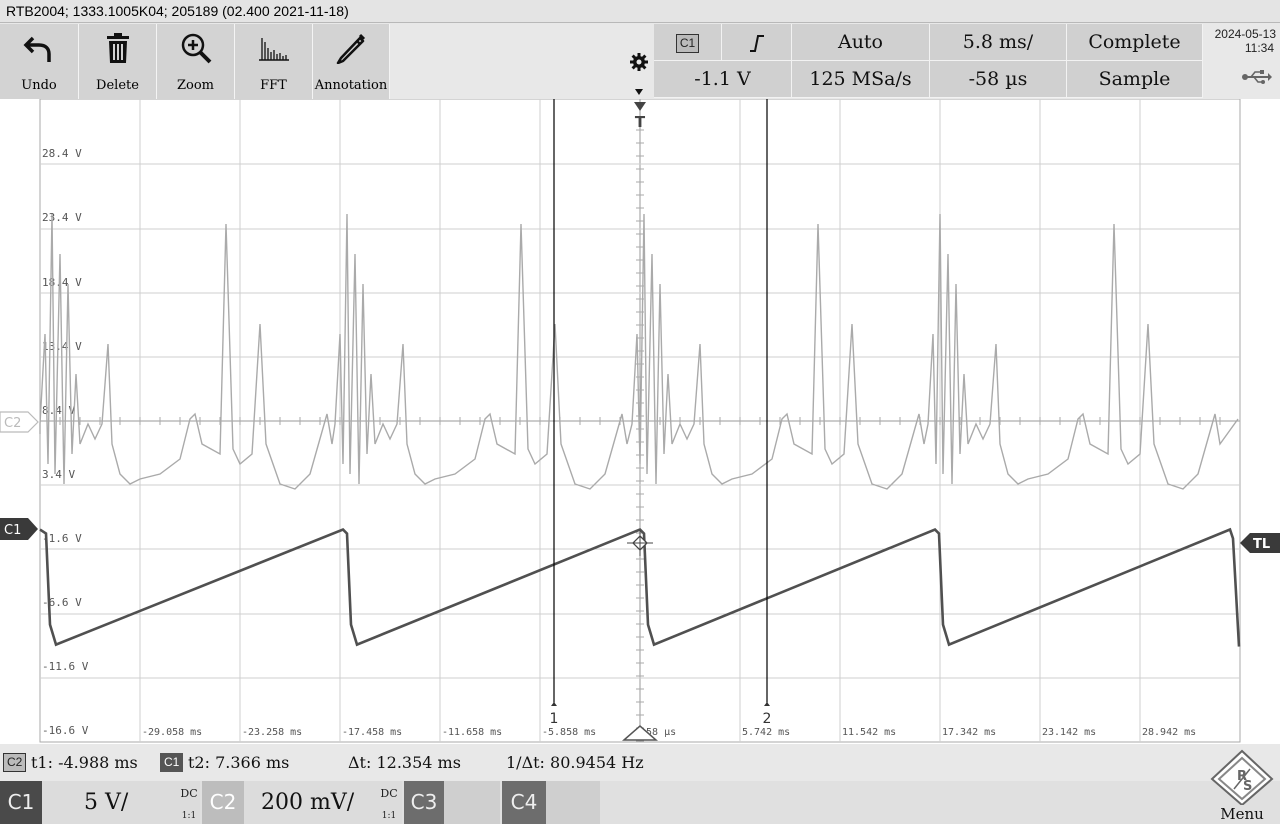  Describe the element at coordinates (767, 719) in the screenshot. I see `cursor-2-label: 2` at that location.